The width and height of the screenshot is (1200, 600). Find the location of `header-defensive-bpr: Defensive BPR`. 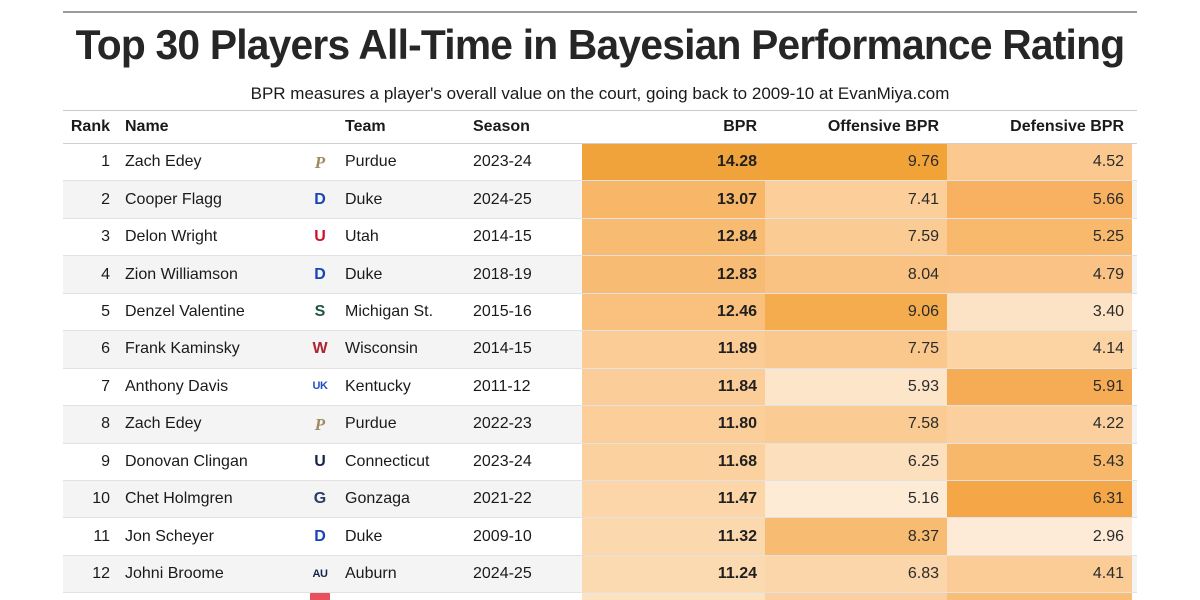

header-defensive-bpr: Defensive BPR is located at coordinates (1067, 126).